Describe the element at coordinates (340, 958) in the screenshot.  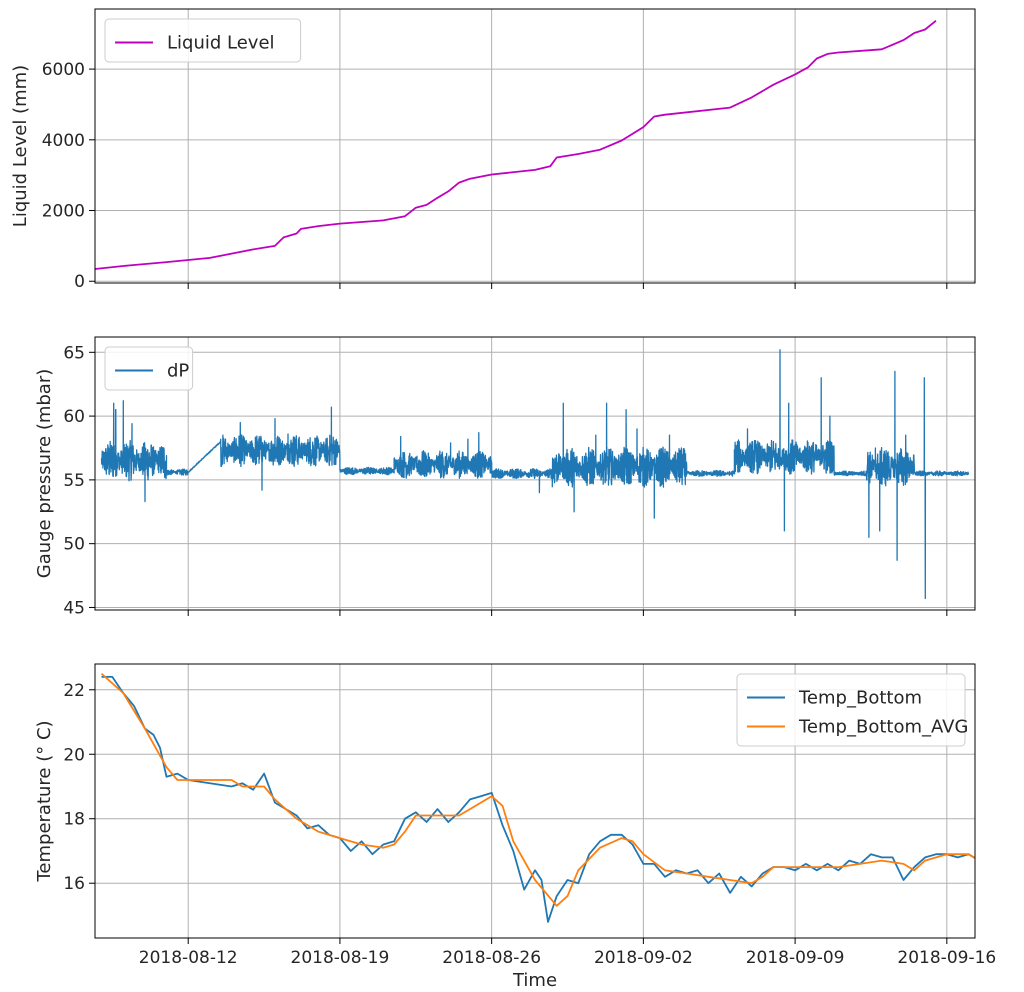
I see `x-tick-label: 2018-08-19` at that location.